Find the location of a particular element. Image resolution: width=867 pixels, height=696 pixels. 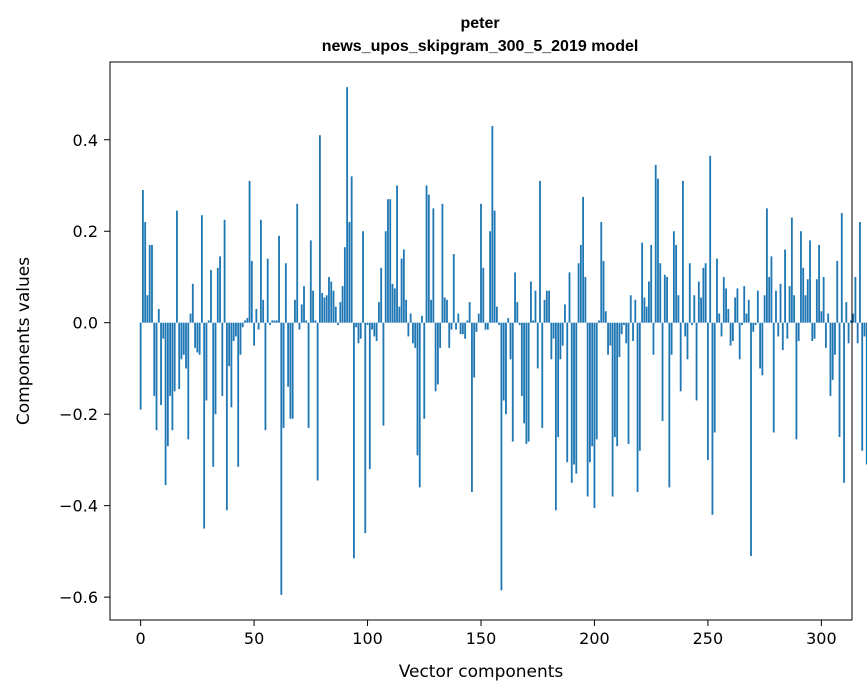

chart-title: peter is located at coordinates (479, 23).